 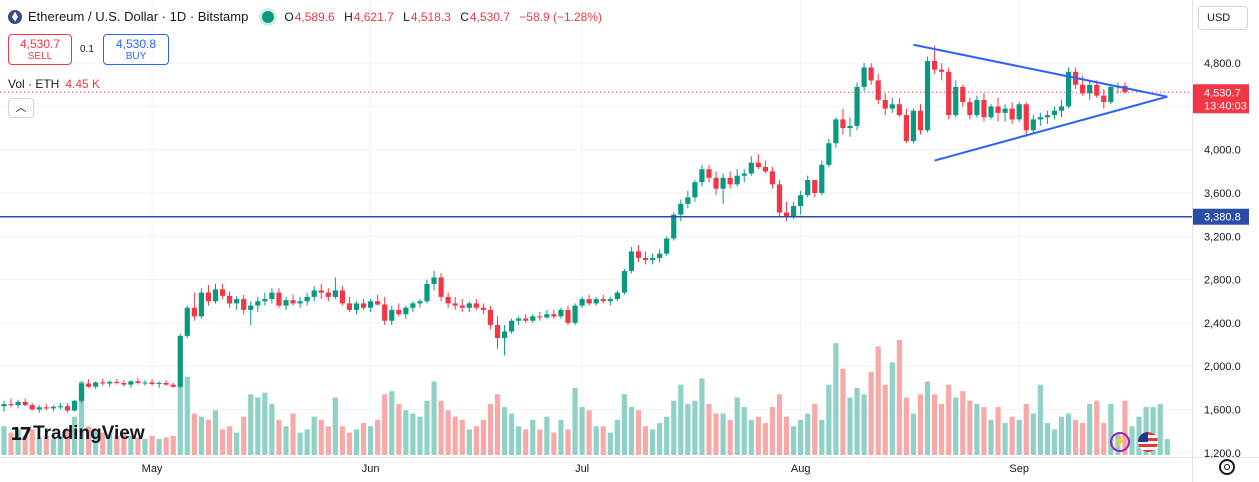 I want to click on currency-selector: USD, so click(x=1223, y=18).